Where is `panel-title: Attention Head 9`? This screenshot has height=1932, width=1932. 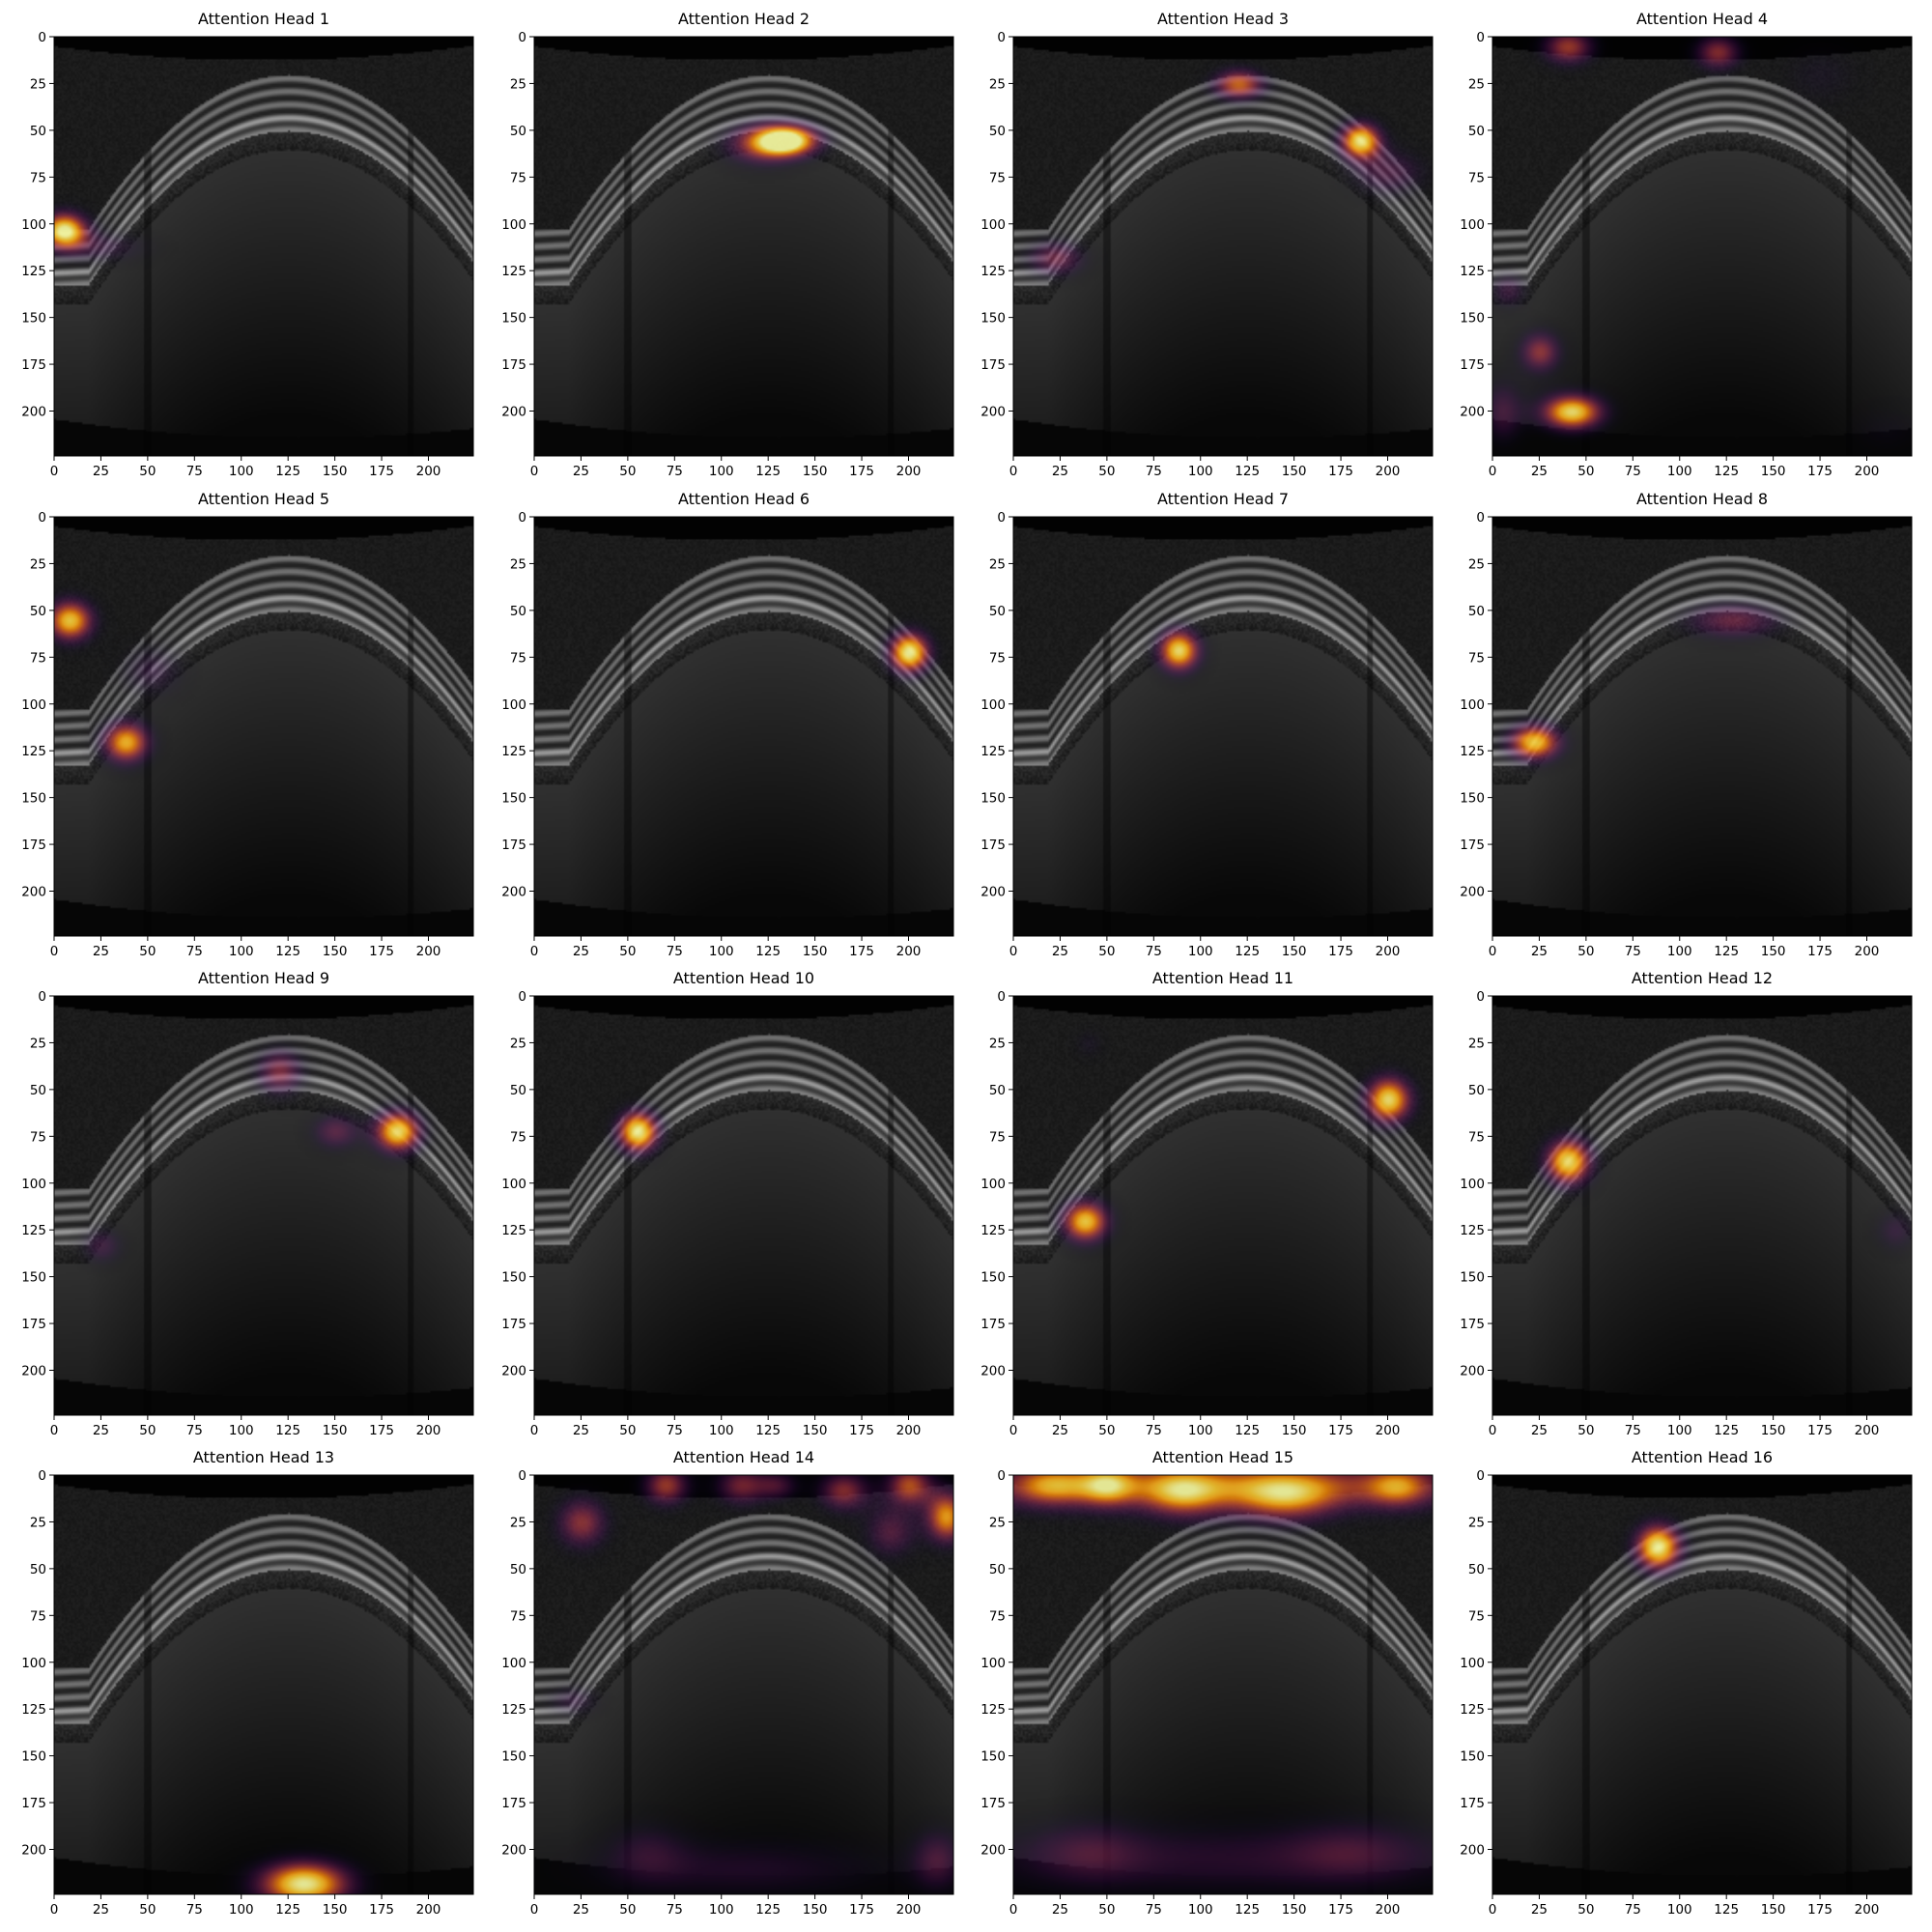 panel-title: Attention Head 9 is located at coordinates (263, 978).